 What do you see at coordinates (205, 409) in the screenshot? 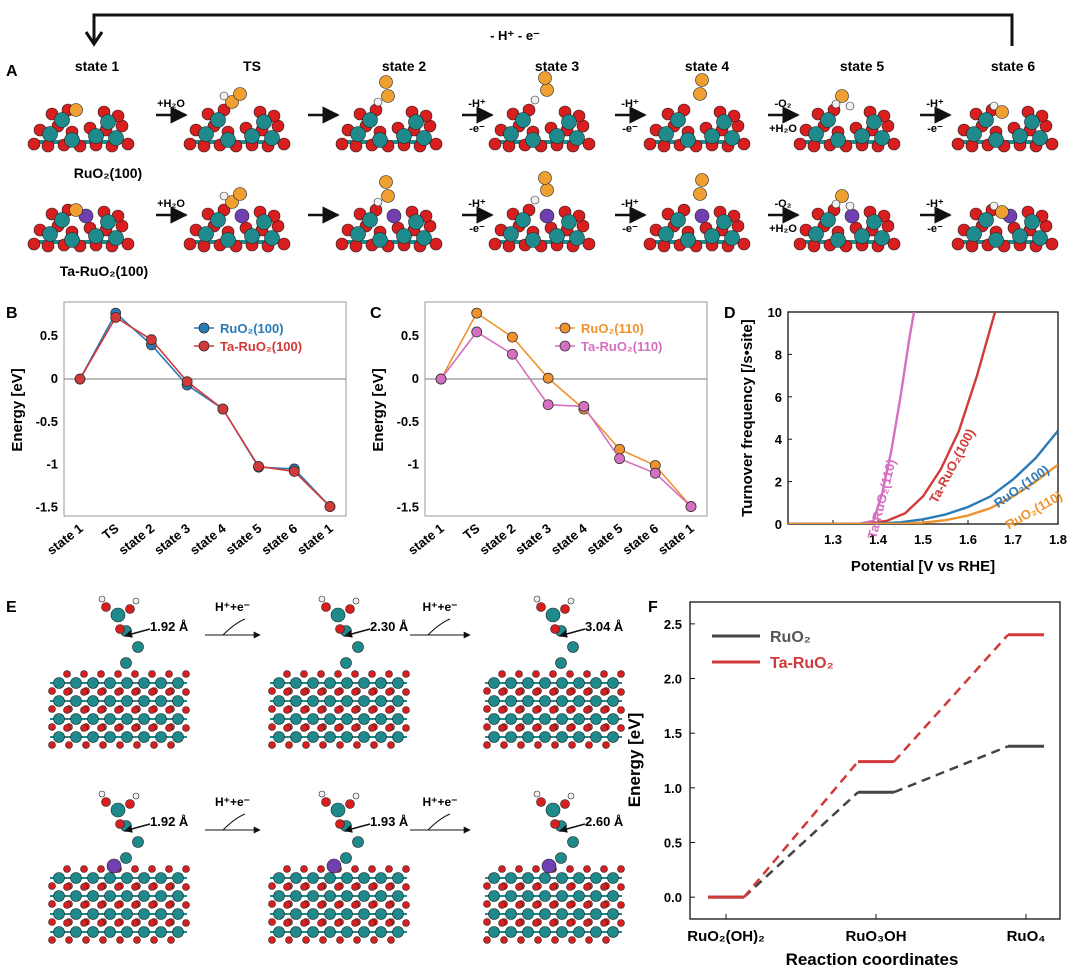
I see `panel-b-frame` at bounding box center [205, 409].